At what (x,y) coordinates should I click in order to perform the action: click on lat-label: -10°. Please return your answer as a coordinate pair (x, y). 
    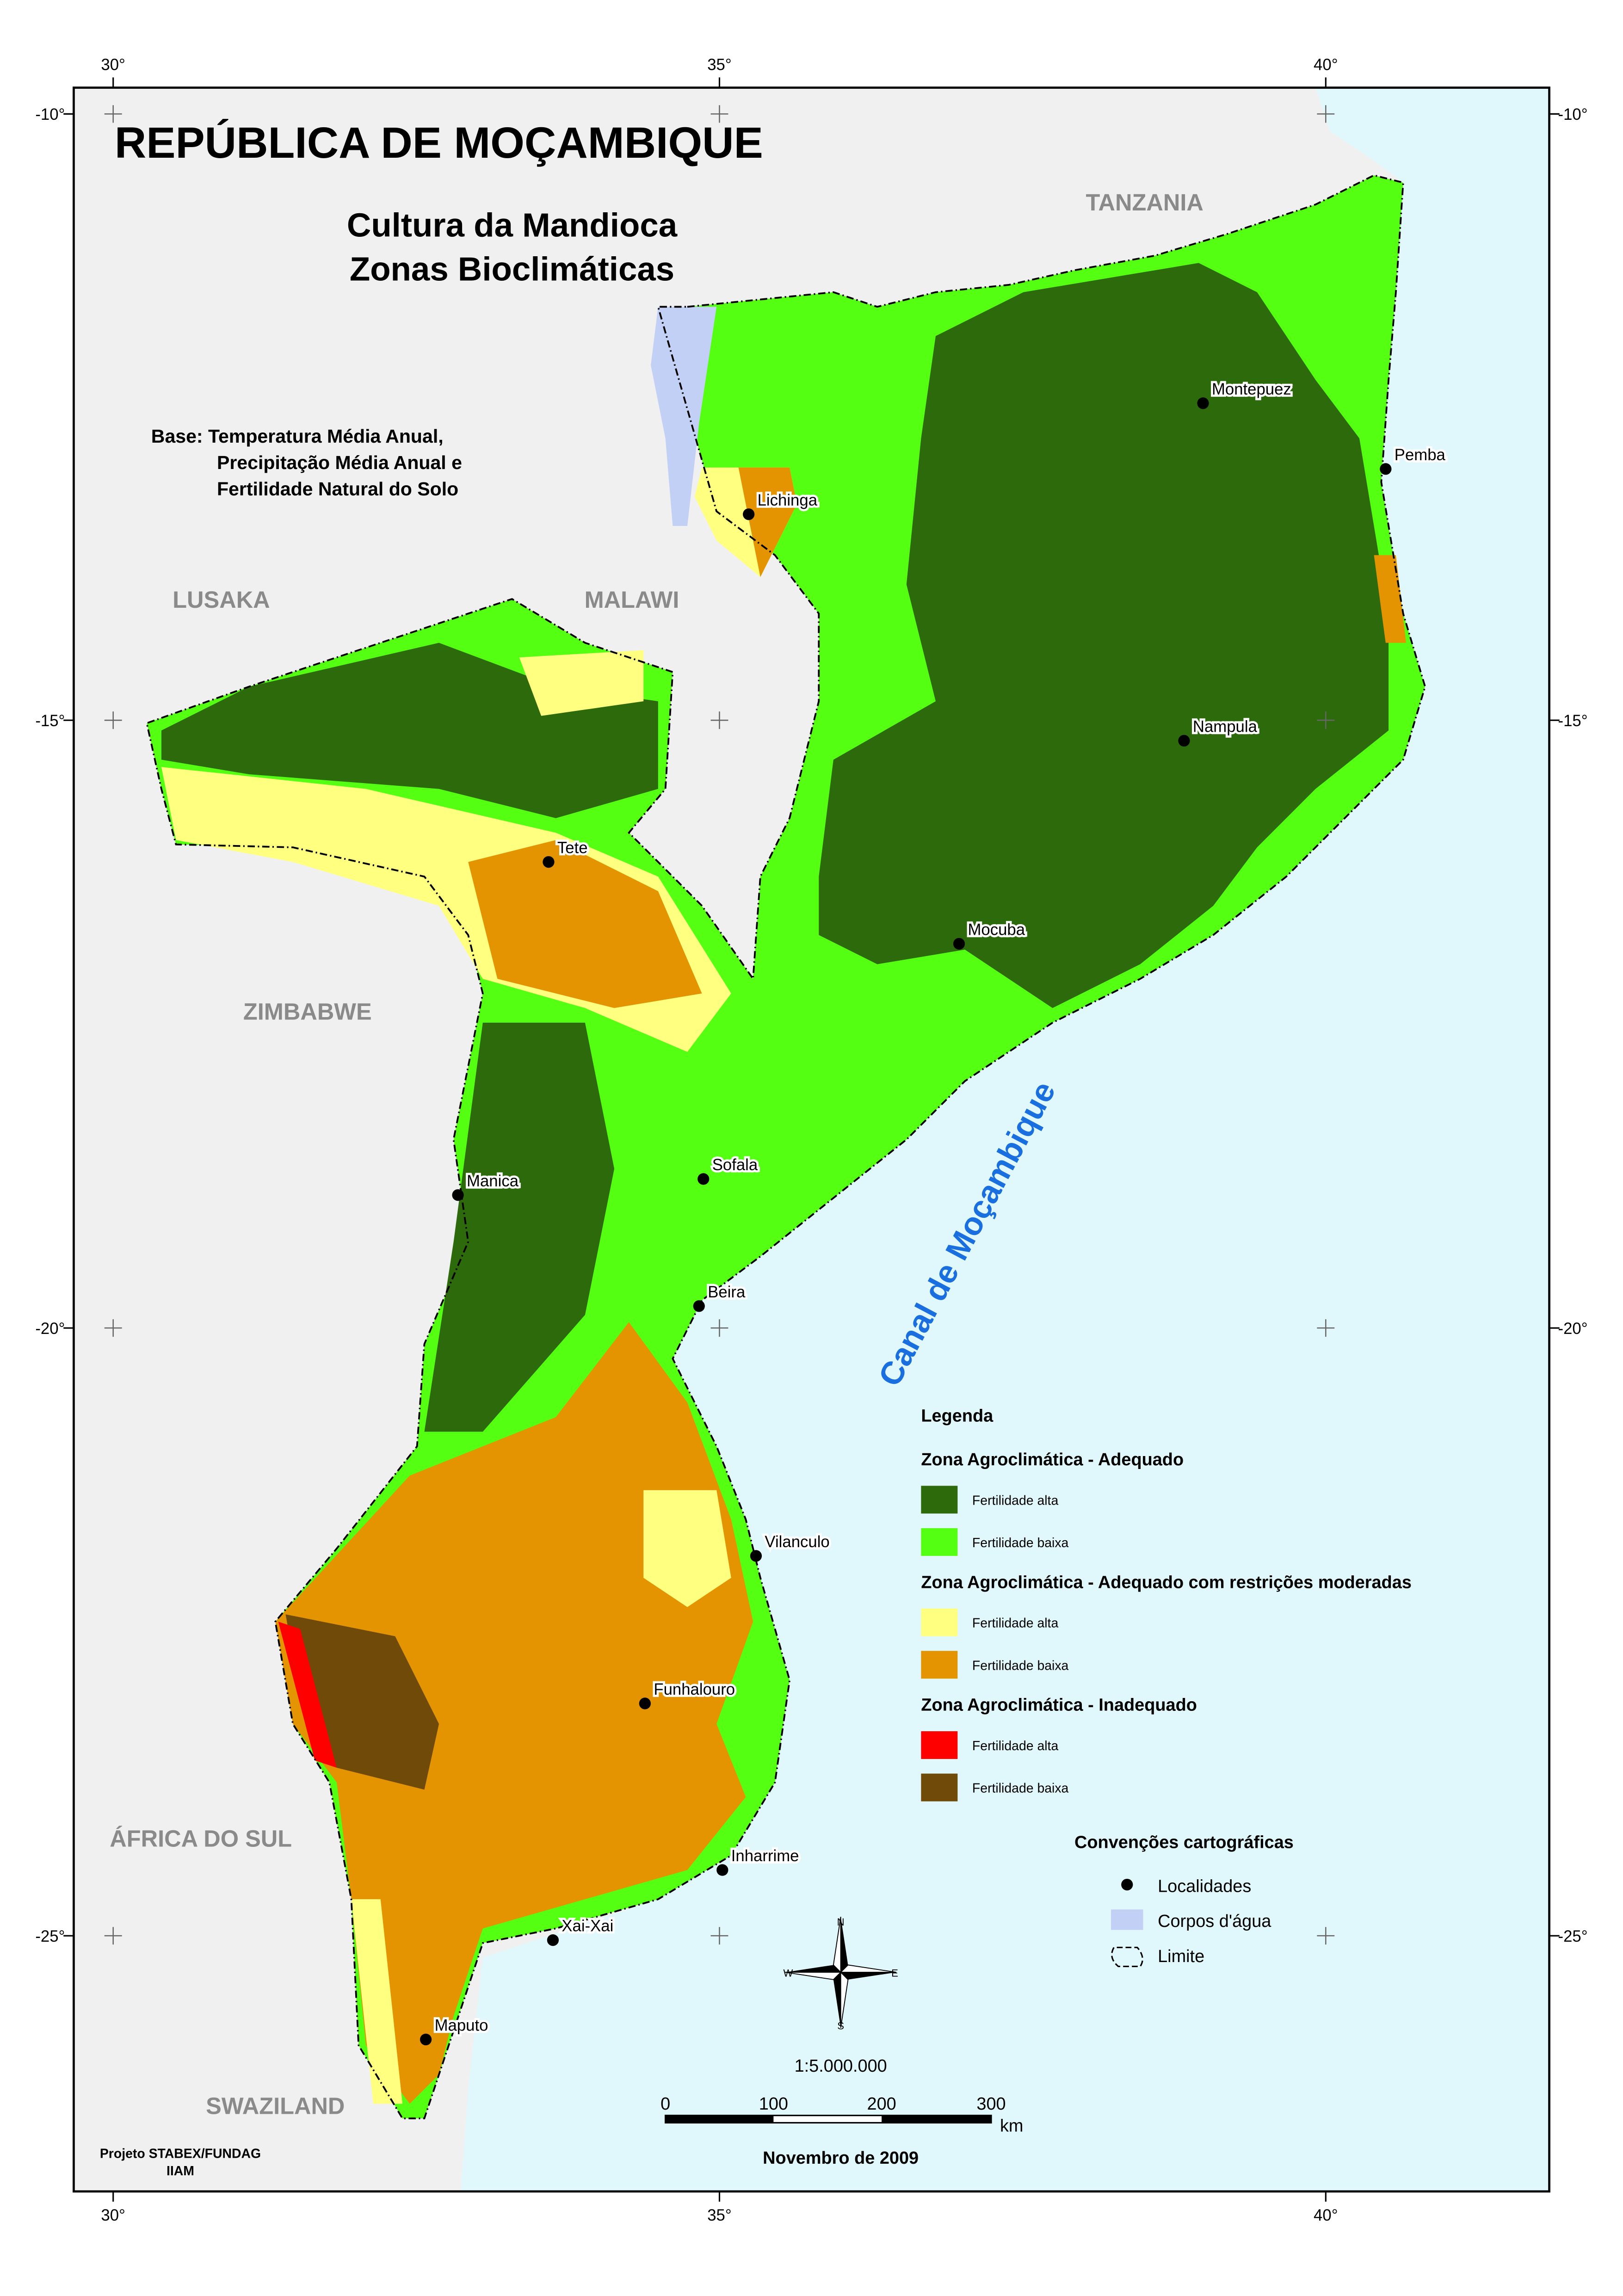
    Looking at the image, I should click on (1573, 114).